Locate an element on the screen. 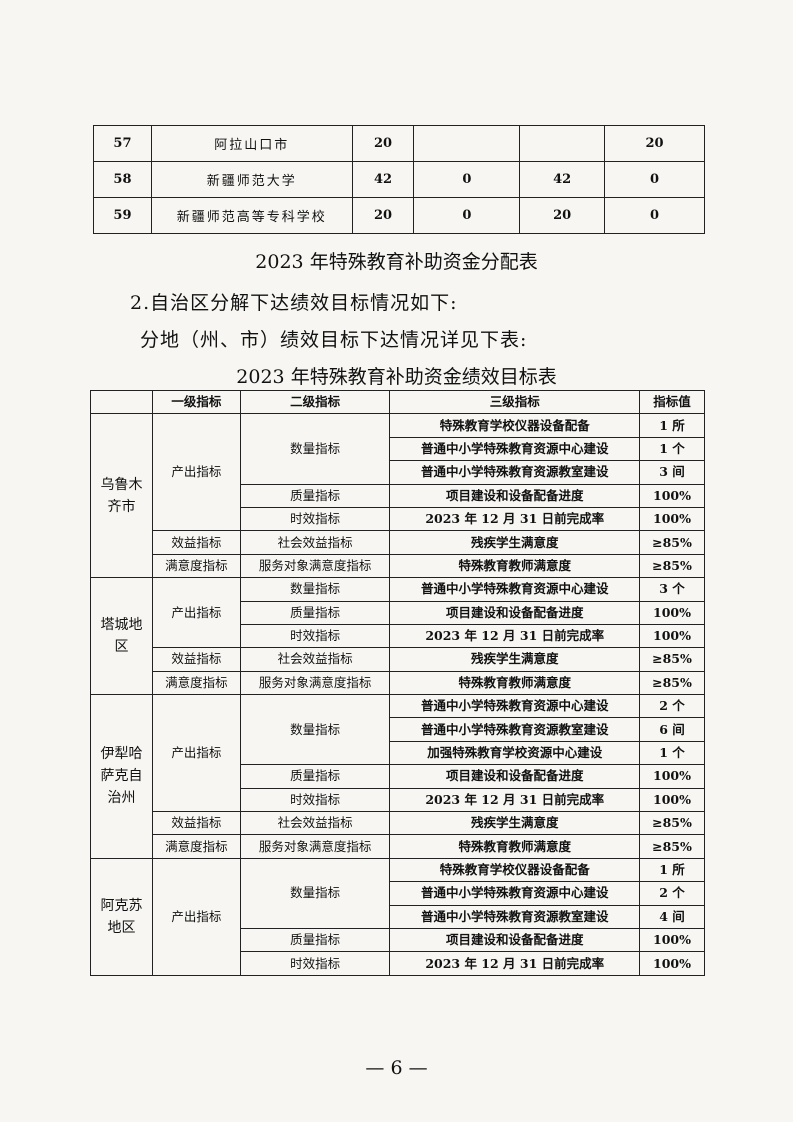 This screenshot has height=1122, width=793. indicator-value: 6 间 is located at coordinates (672, 729).